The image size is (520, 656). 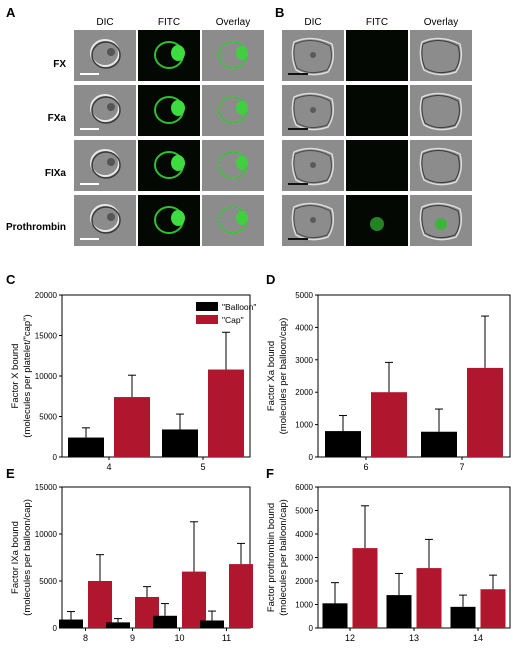 What do you see at coordinates (271, 279) in the screenshot?
I see `panel-label-d: D` at bounding box center [271, 279].